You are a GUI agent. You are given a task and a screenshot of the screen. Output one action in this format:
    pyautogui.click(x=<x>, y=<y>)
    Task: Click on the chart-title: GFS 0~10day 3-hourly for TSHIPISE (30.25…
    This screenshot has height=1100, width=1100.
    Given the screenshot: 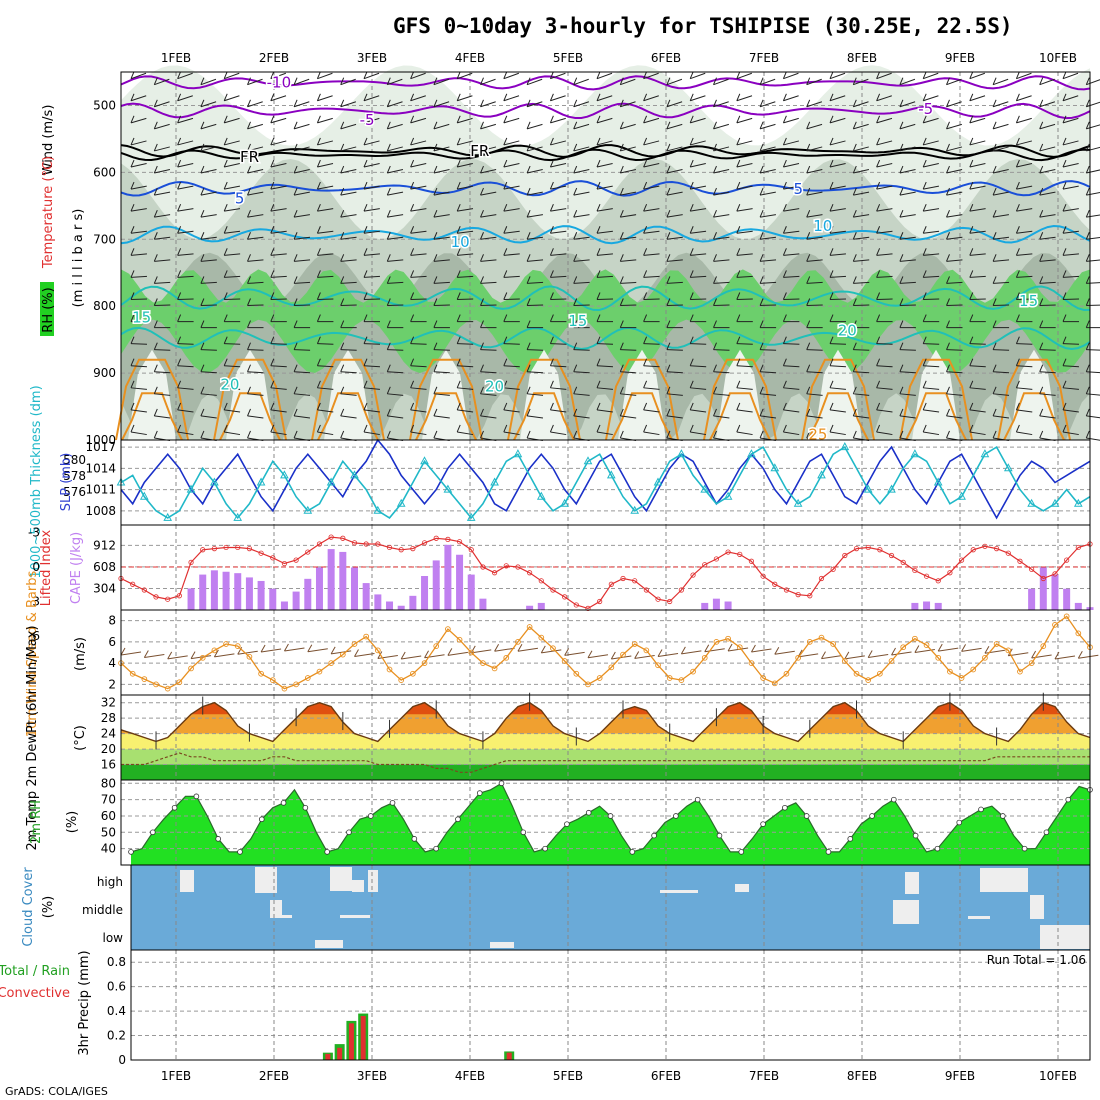 What is the action you would take?
    pyautogui.click(x=703, y=26)
    